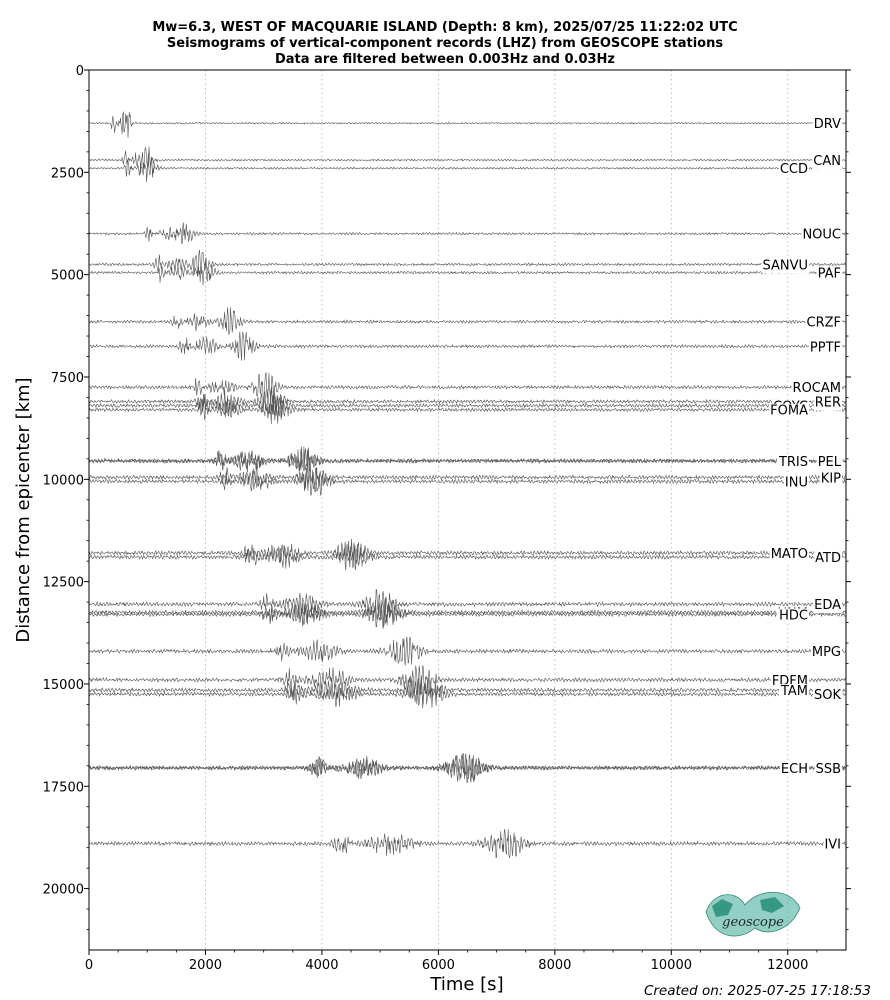 The width and height of the screenshot is (890, 1000). I want to click on trace-kip, so click(467, 477).